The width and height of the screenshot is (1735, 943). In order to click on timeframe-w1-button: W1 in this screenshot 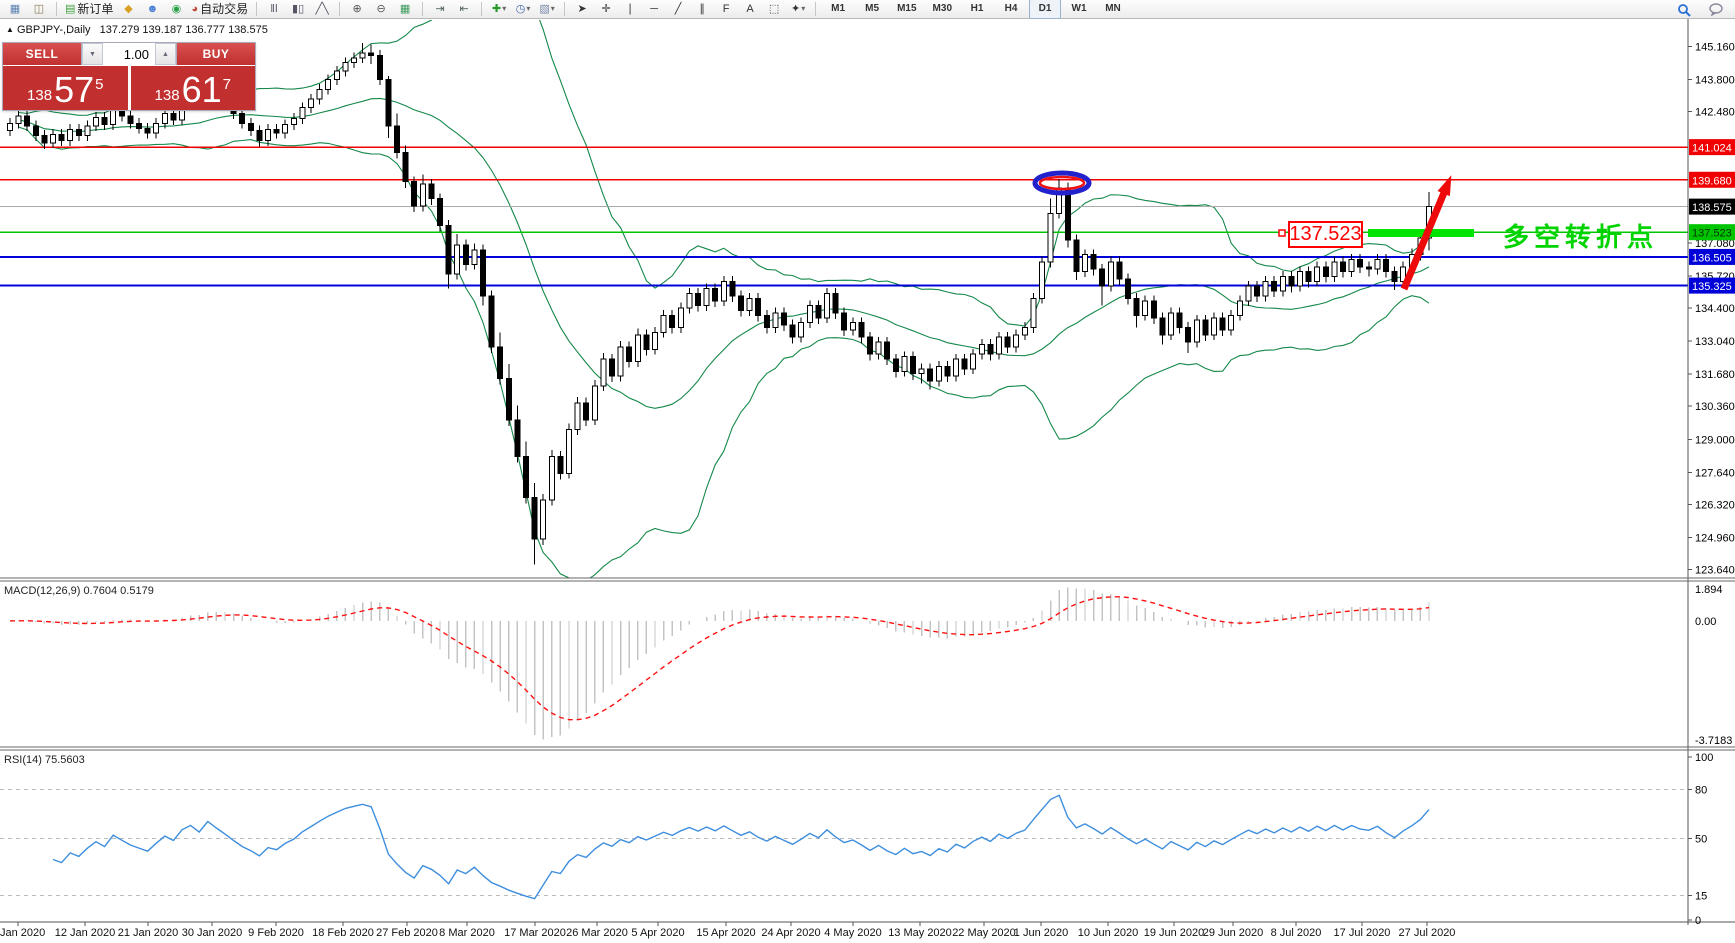, I will do `click(1079, 8)`.